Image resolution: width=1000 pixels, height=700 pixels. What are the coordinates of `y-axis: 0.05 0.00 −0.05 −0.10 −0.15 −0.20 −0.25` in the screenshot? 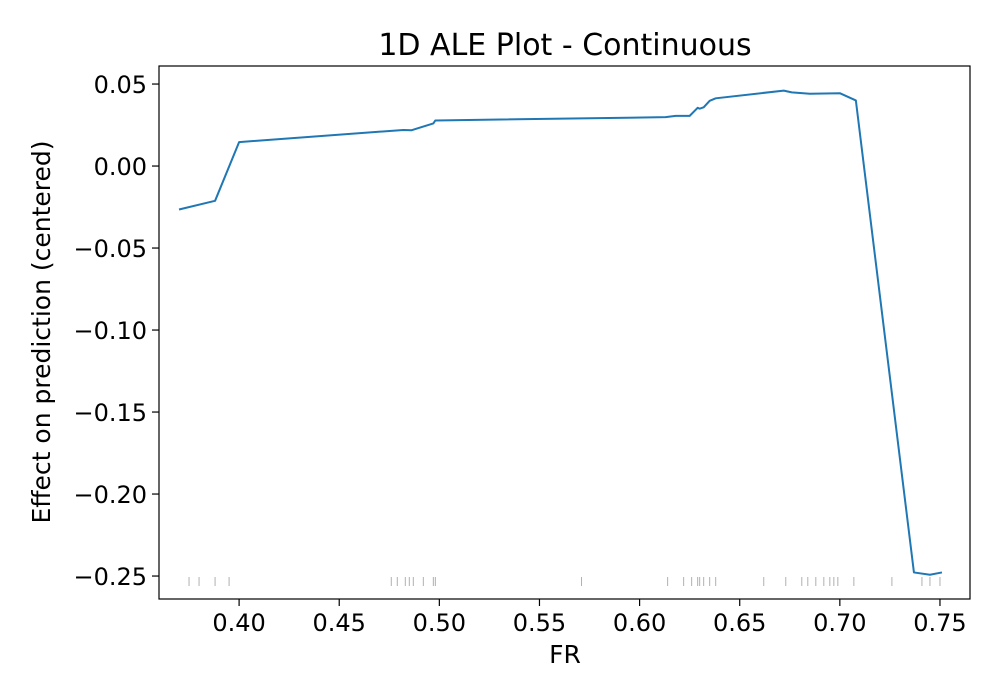 It's located at (116, 331).